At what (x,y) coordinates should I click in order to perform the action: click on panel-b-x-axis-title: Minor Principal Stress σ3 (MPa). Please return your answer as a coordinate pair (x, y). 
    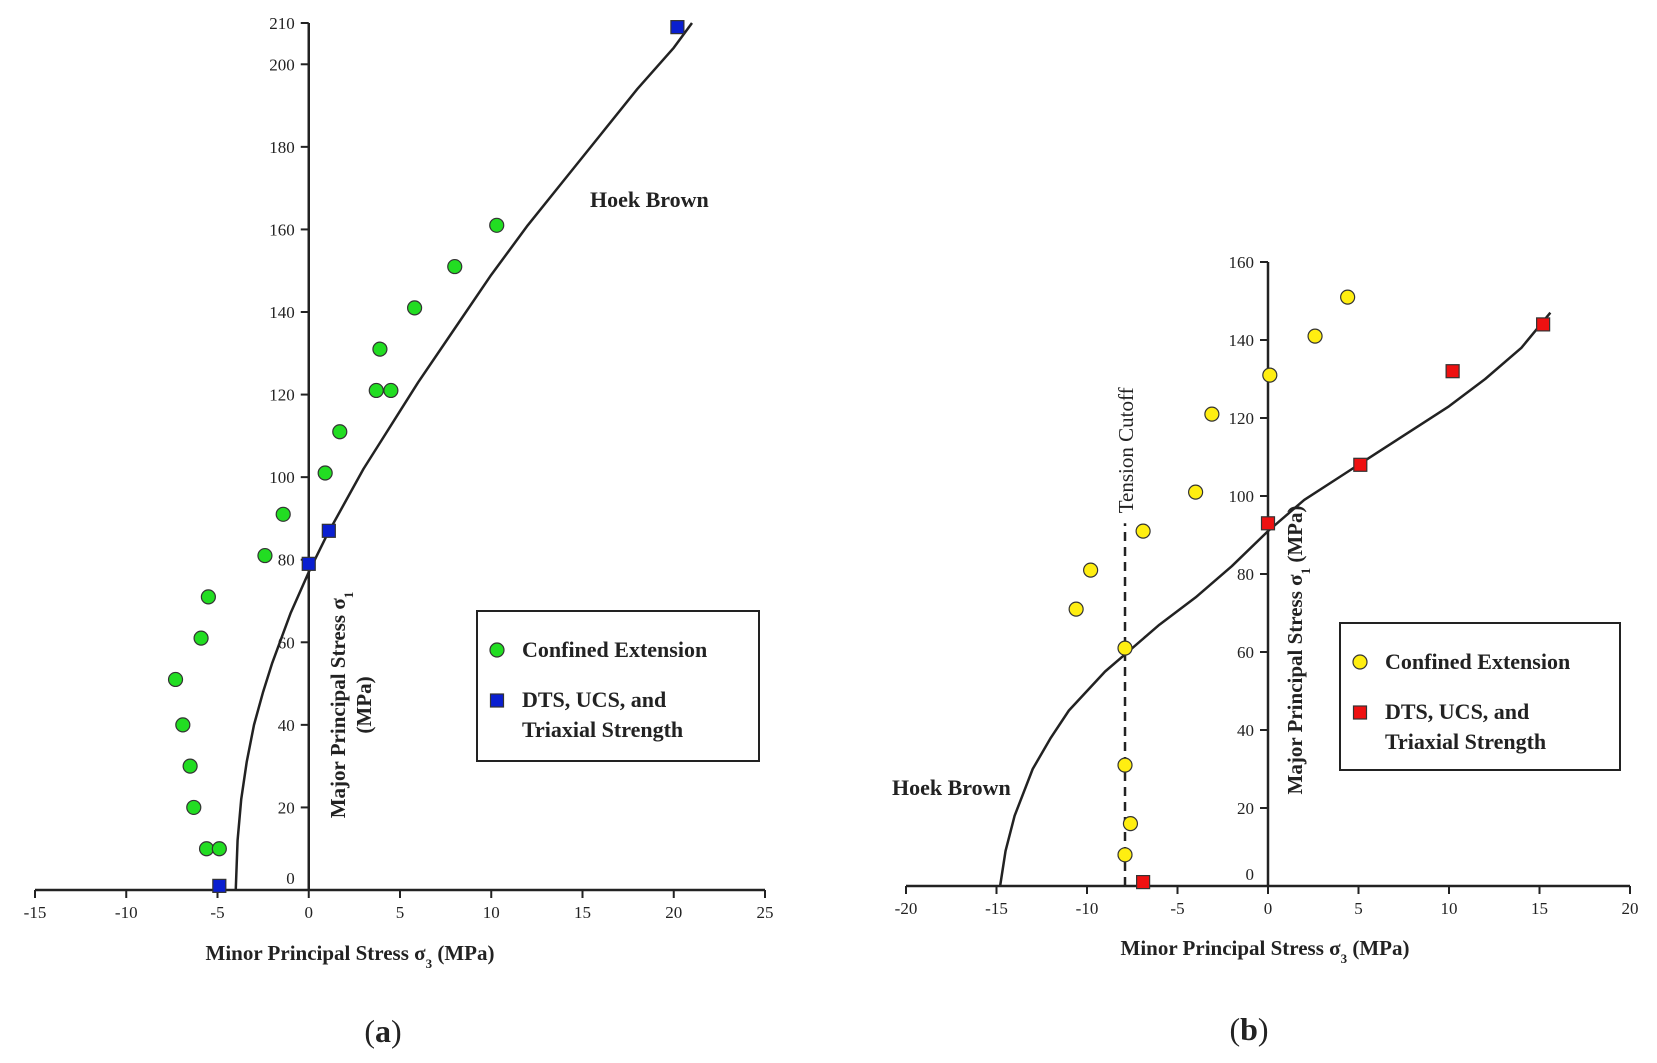
    Looking at the image, I should click on (1265, 951).